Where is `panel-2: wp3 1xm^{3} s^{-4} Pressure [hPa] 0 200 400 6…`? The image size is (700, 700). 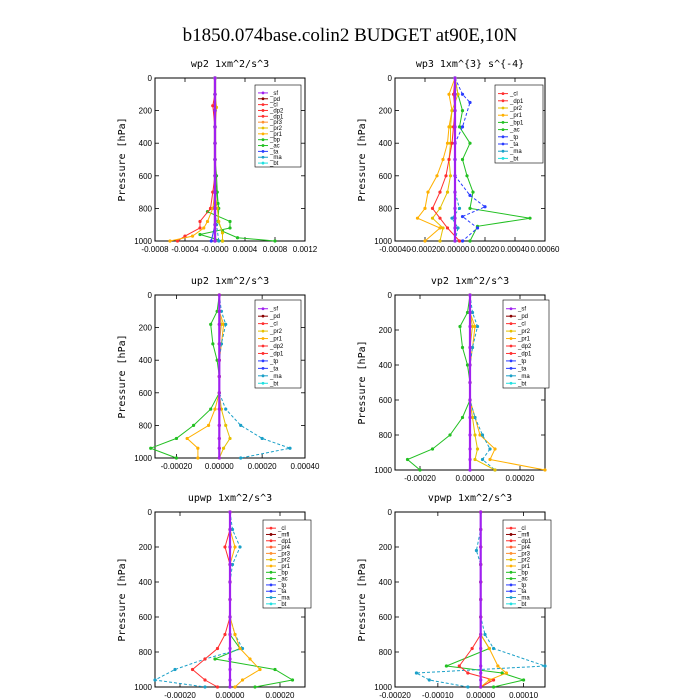
panel-2: wp3 1xm^{3} s^{-4} Pressure [hPa] 0 200 400 6… is located at coordinates (458, 156).